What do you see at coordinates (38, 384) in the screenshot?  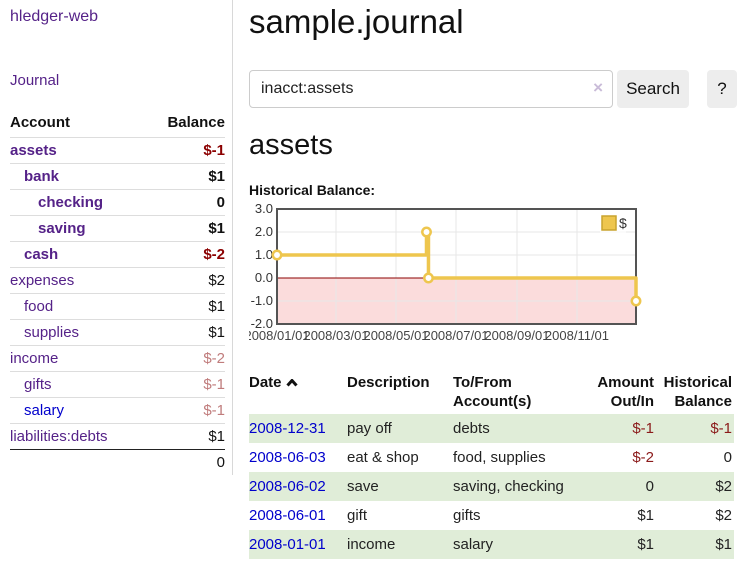 I see `account-link: gifts` at bounding box center [38, 384].